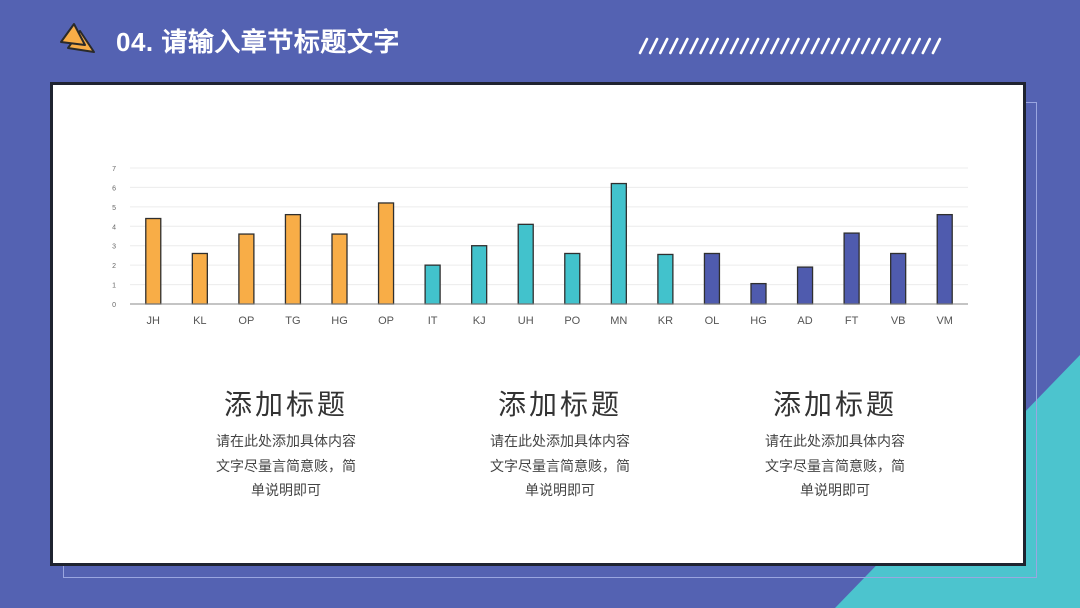 This screenshot has height=608, width=1080. What do you see at coordinates (712, 278) in the screenshot?
I see `bar-ol` at bounding box center [712, 278].